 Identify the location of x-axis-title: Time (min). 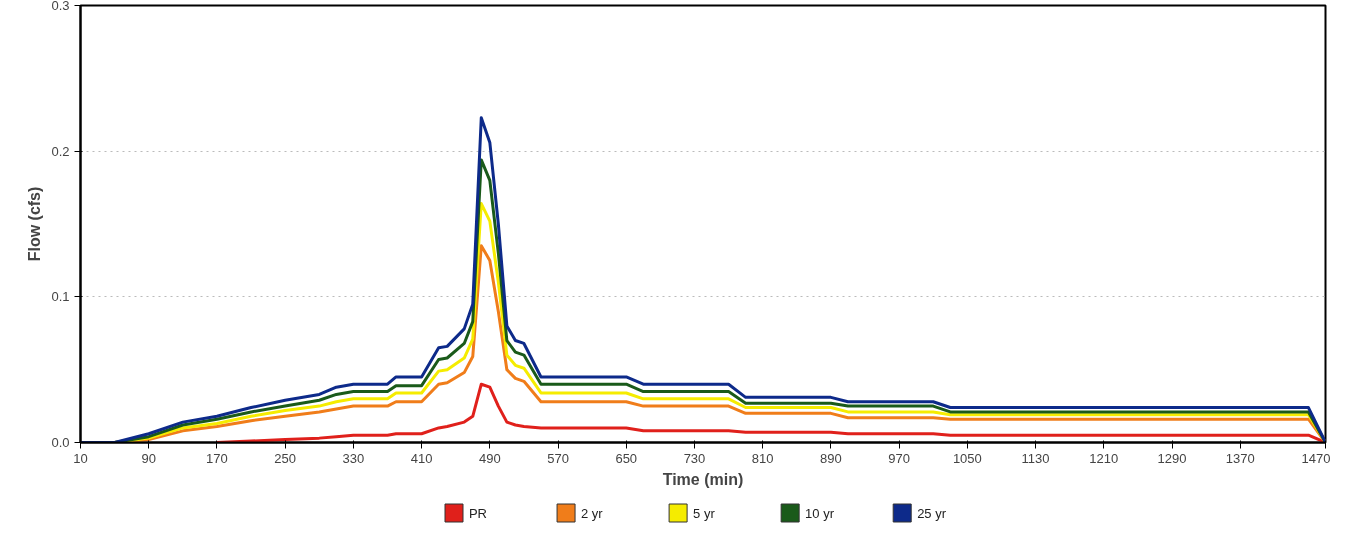
(703, 479).